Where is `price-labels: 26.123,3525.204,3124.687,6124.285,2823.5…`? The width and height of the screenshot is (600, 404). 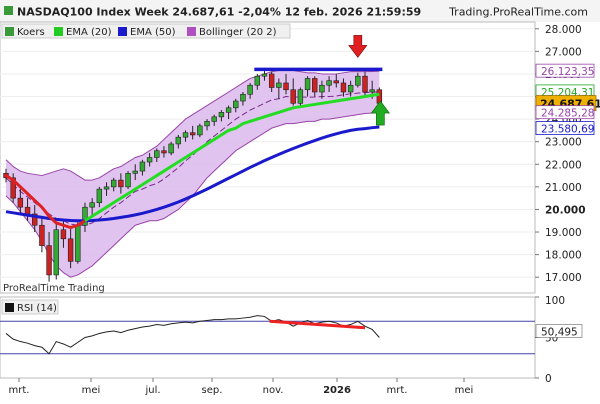
price-labels: 26.123,3525.204,3124.687,6124.285,2823.5… is located at coordinates (567, 99).